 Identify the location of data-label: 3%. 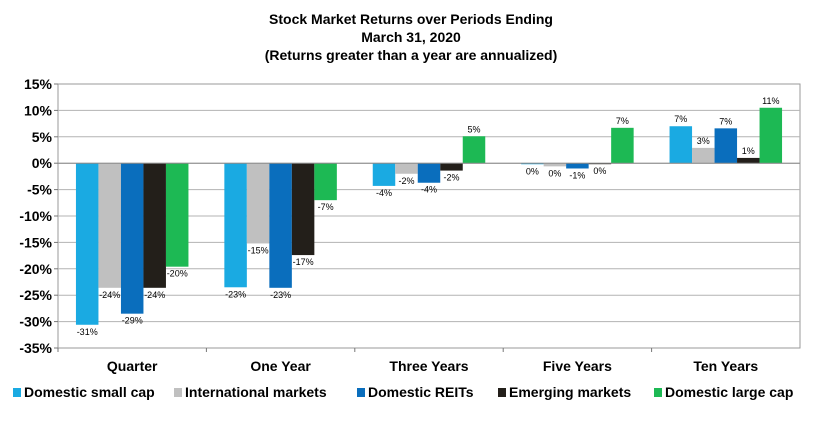
(703, 141).